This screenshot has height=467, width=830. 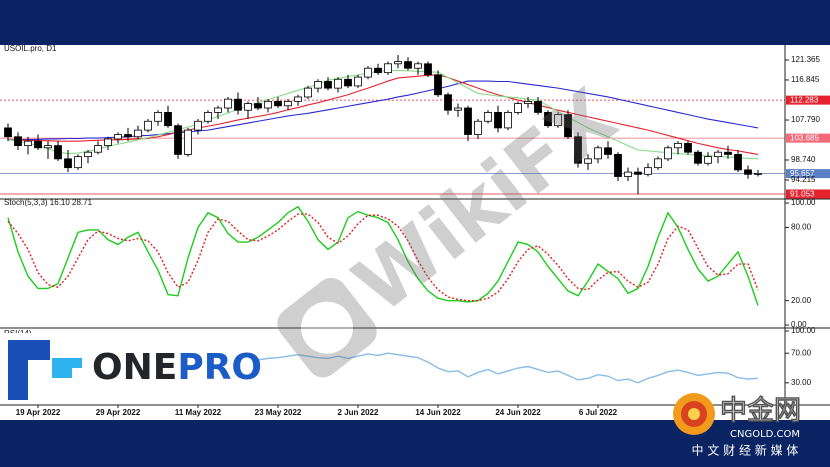 What do you see at coordinates (801, 227) in the screenshot?
I see `y-tick-label: 80.00` at bounding box center [801, 227].